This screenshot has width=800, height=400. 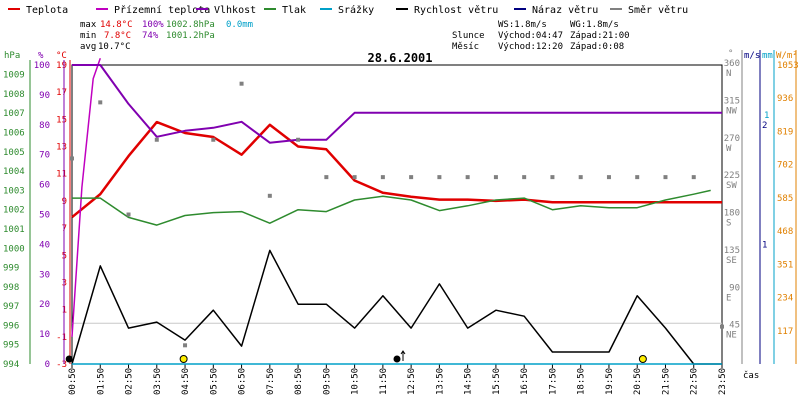 What do you see at coordinates (732, 176) in the screenshot?
I see `wind-direction-tick: 225` at bounding box center [732, 176].